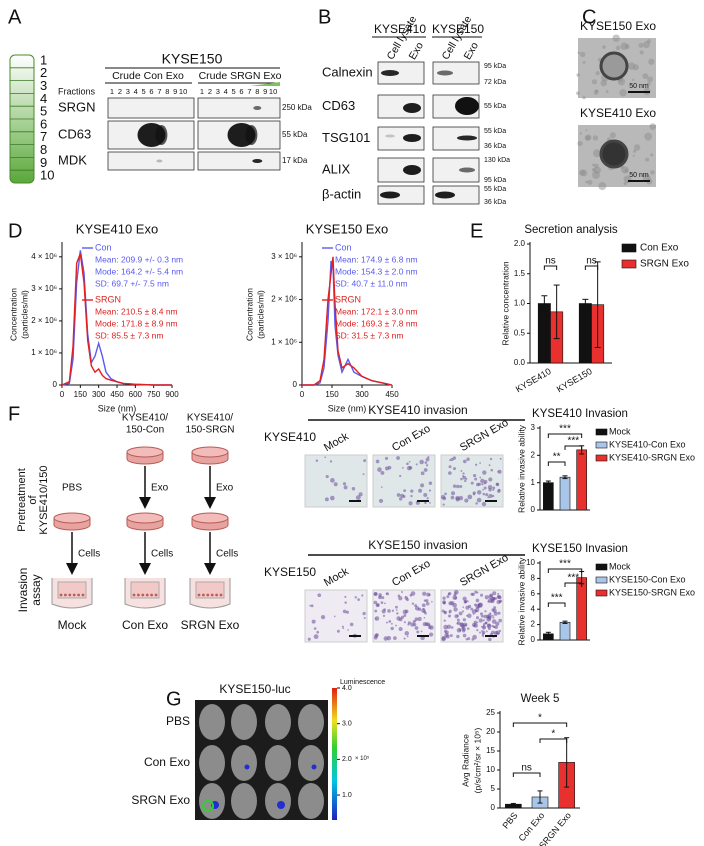  I want to click on blot-title: KYSE150, so click(192, 59).